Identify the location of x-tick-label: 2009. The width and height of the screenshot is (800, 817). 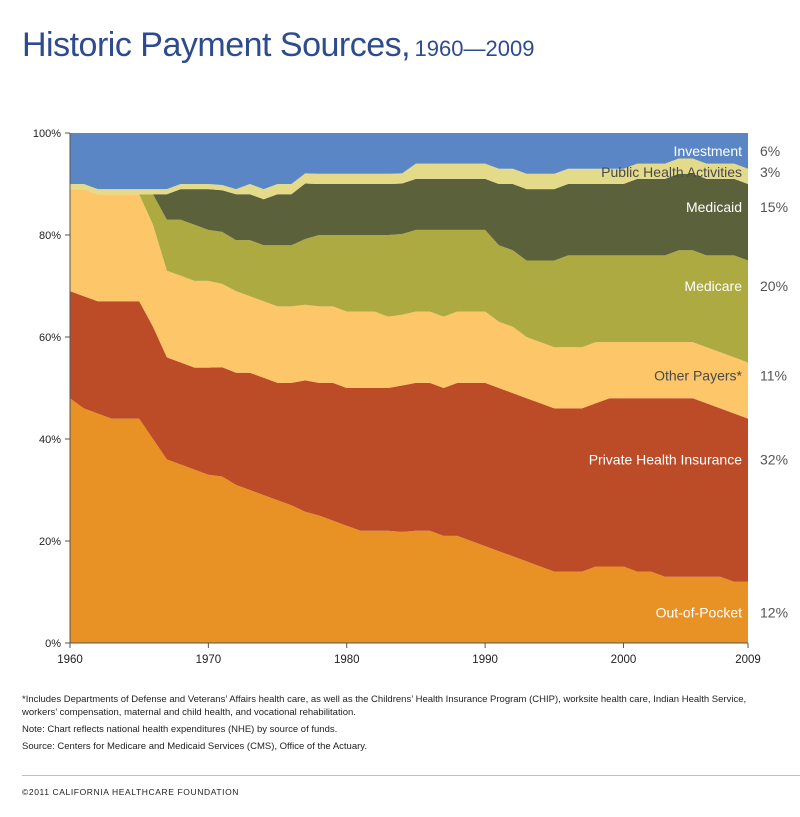
(748, 660).